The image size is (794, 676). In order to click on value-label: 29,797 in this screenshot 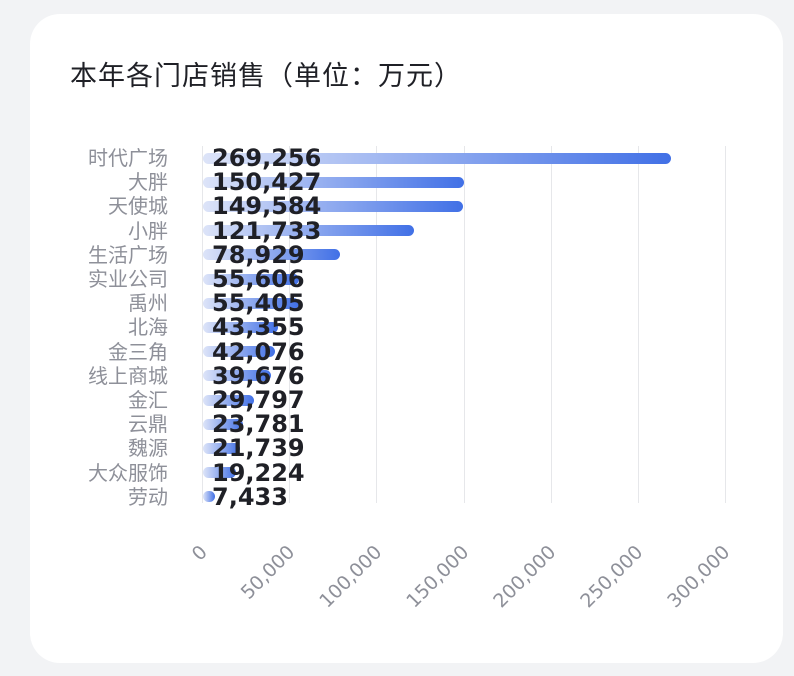, I will do `click(258, 400)`.